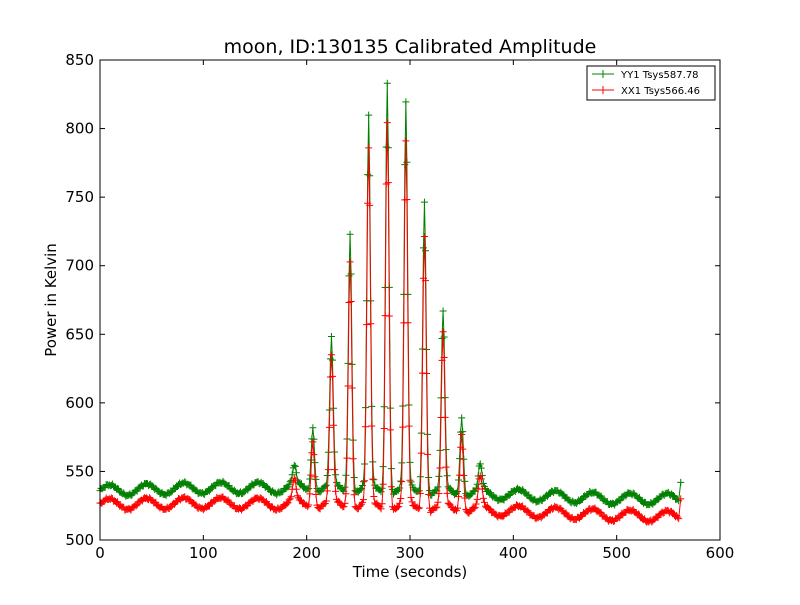 The width and height of the screenshot is (800, 605). I want to click on x-tick-label: 200, so click(306, 553).